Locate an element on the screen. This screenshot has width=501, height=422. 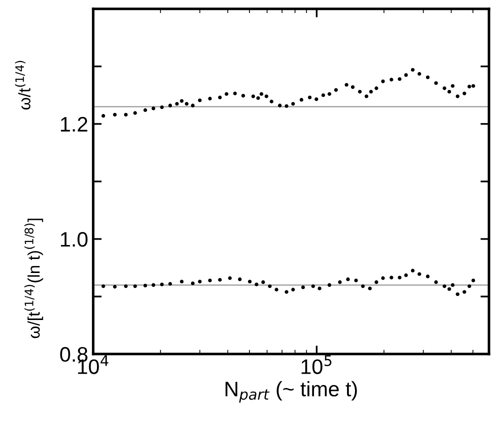
text: ω/[t$^{(1/4)}$(ln t)$^{(1/8)}$] is located at coordinates (34, 278).